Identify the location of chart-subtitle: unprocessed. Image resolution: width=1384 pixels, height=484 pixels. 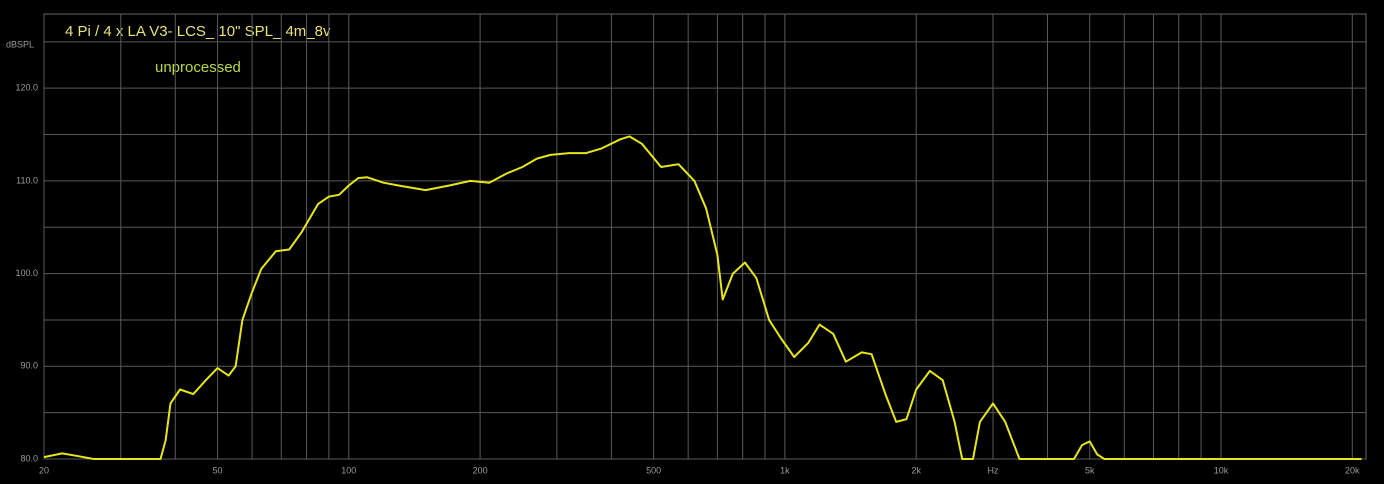
(198, 67).